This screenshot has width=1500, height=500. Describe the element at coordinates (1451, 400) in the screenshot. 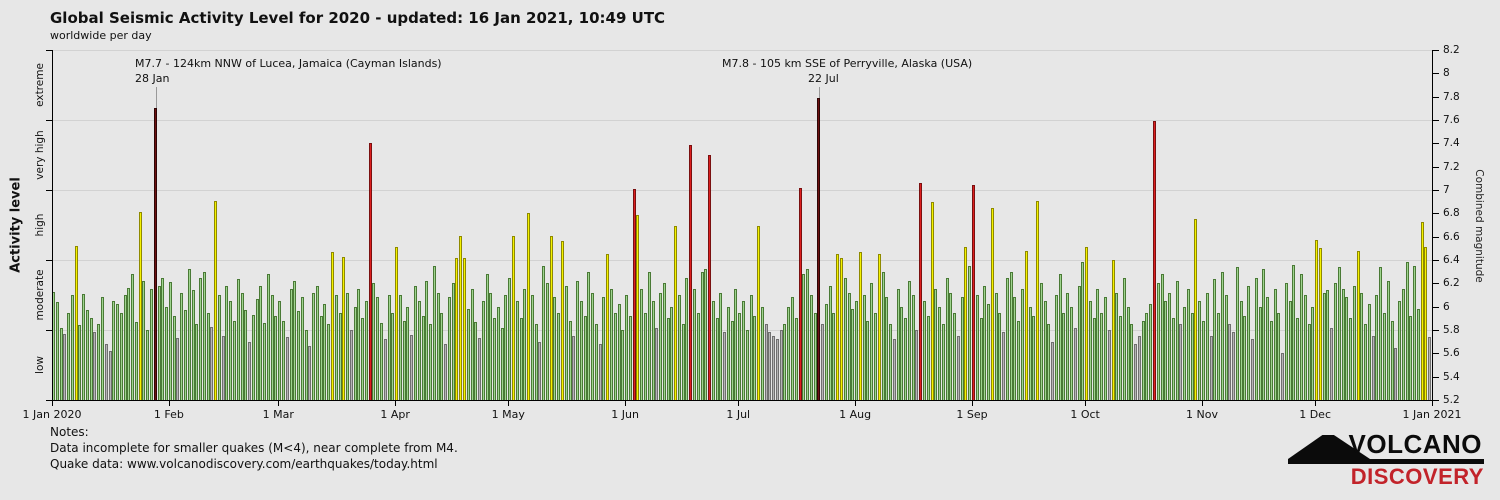

I see `magnitude-tick-label: 5.2` at that location.